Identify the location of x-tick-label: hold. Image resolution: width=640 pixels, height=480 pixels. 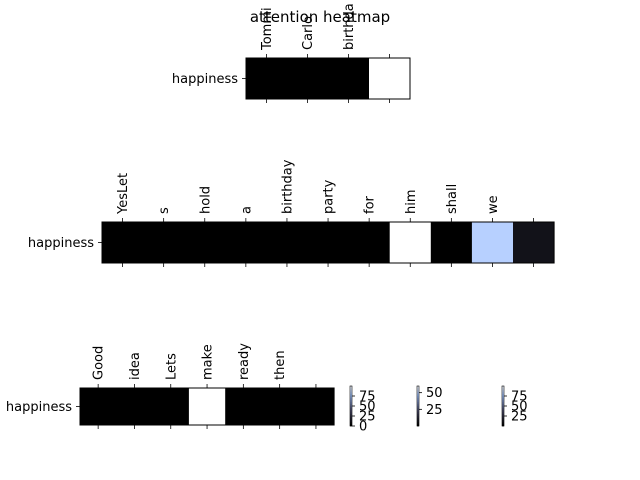
(205, 200).